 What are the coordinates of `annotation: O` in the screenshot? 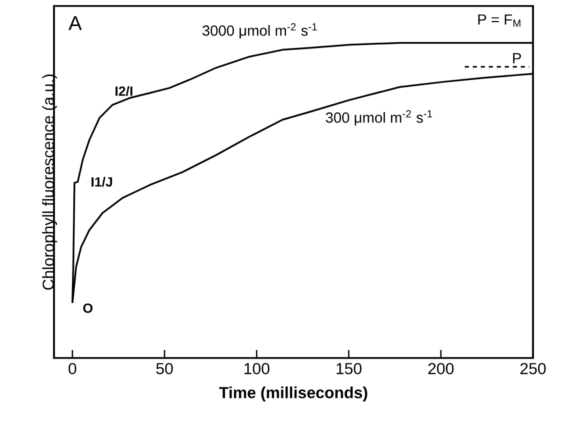 It's located at (87, 308).